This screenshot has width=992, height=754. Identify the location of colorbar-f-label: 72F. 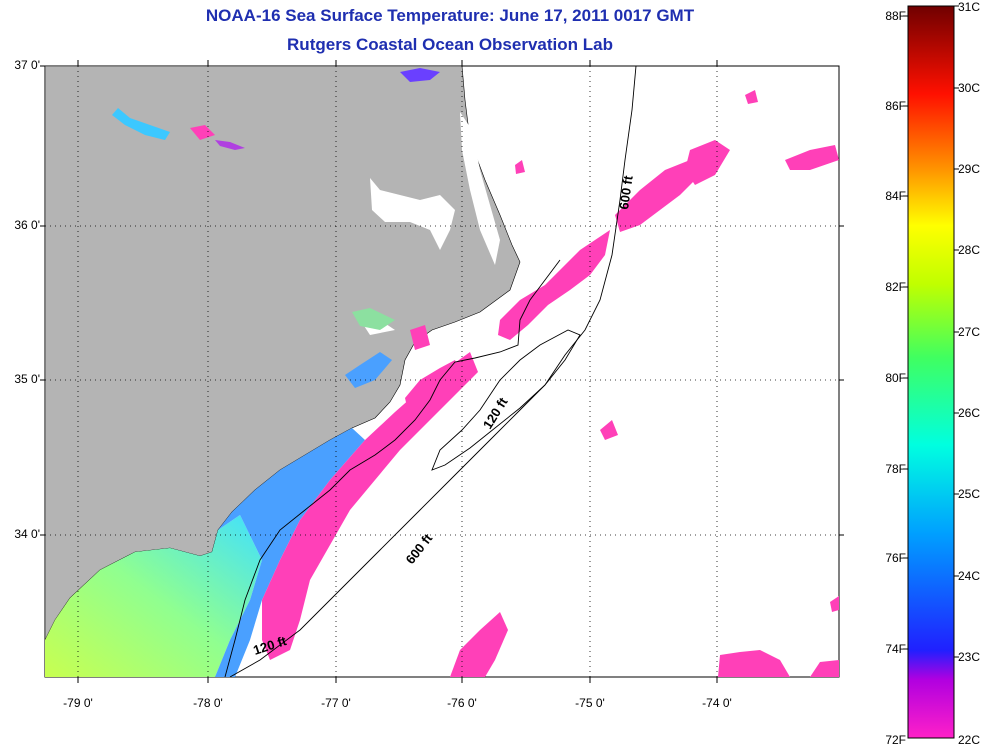
(895, 740).